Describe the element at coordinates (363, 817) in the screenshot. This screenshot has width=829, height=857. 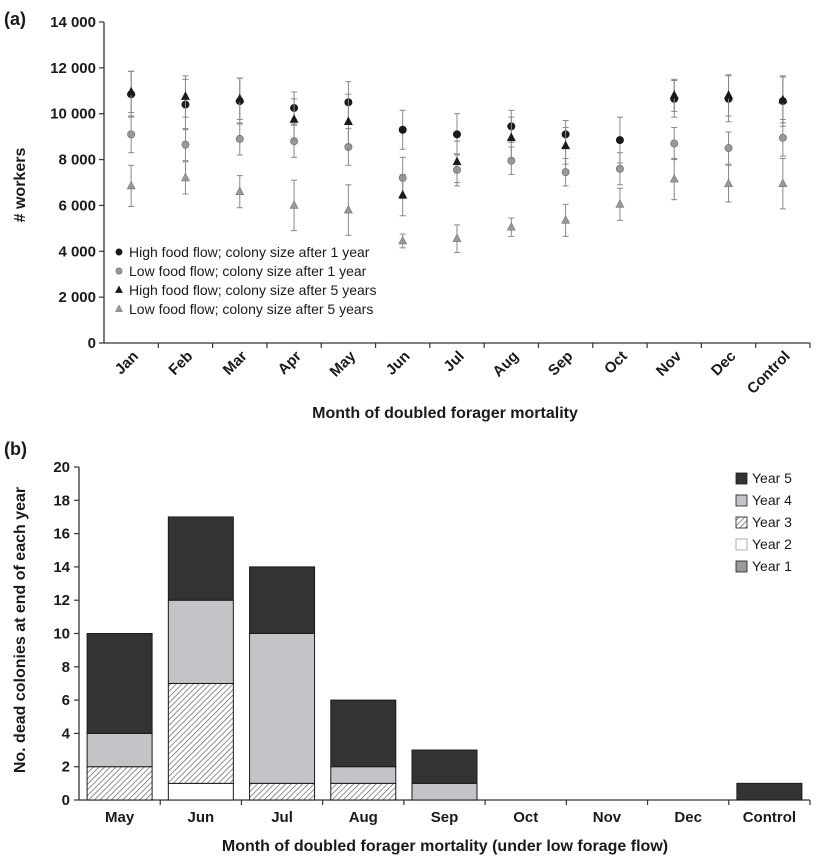
I see `panel-b-x-tick-label: Aug` at that location.